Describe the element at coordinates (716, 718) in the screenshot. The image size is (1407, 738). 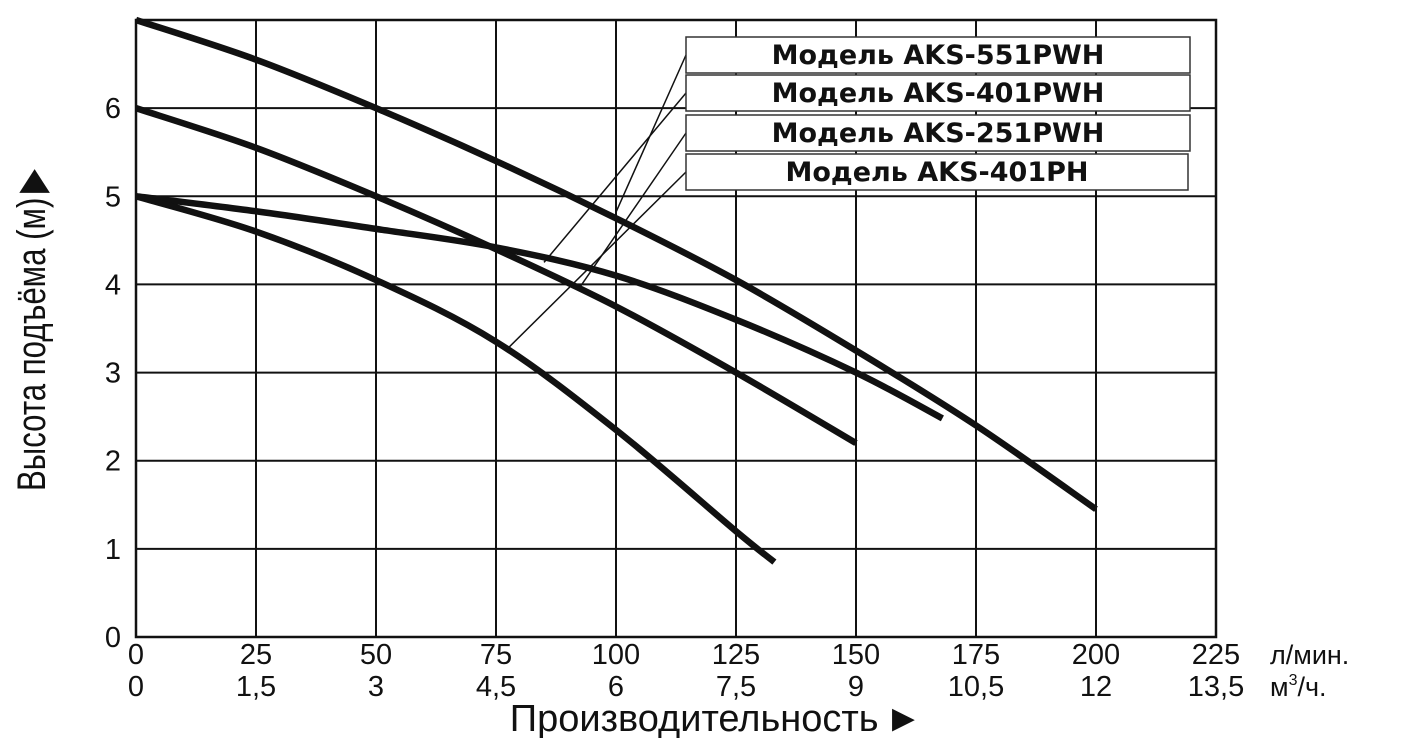
I see `x-axis-title: Производительность ►` at that location.